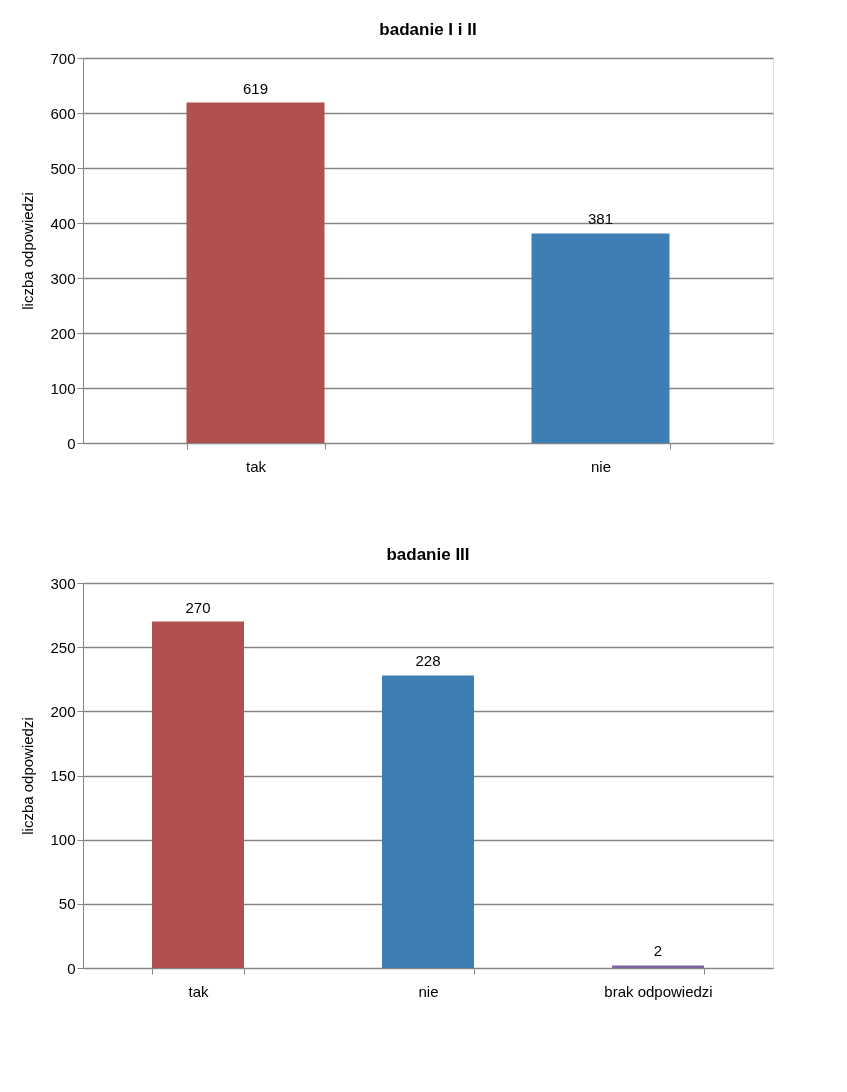 The height and width of the screenshot is (1092, 847). What do you see at coordinates (658, 951) in the screenshot?
I see `data-label: 2` at bounding box center [658, 951].